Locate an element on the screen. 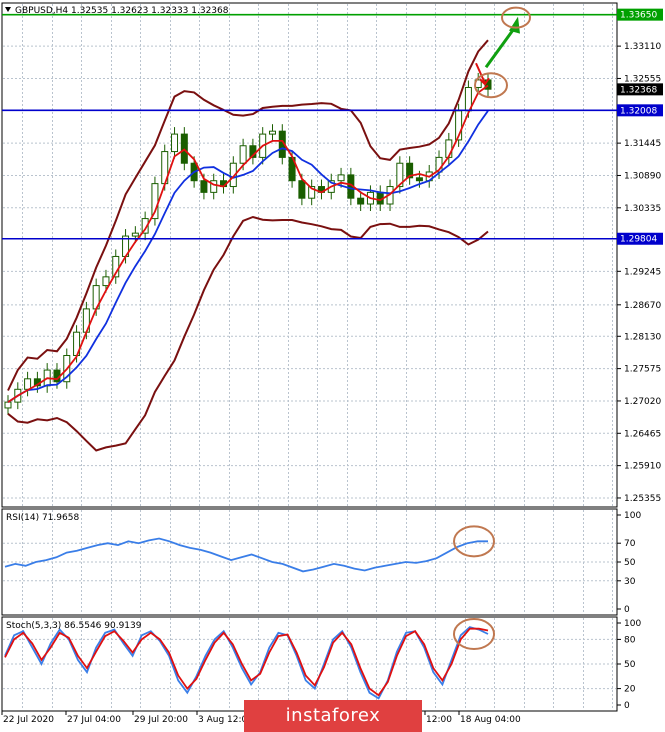 This screenshot has width=665, height=732. level-price-label: 1.33650 is located at coordinates (638, 16).